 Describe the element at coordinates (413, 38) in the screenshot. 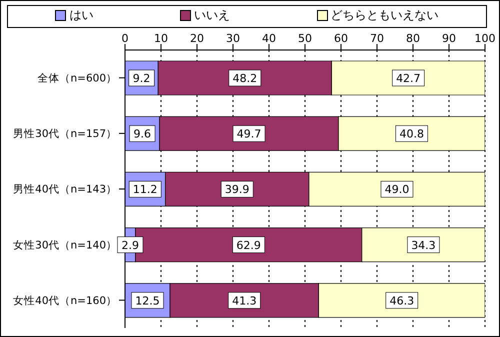

I see `x-tick-label: 80` at that location.